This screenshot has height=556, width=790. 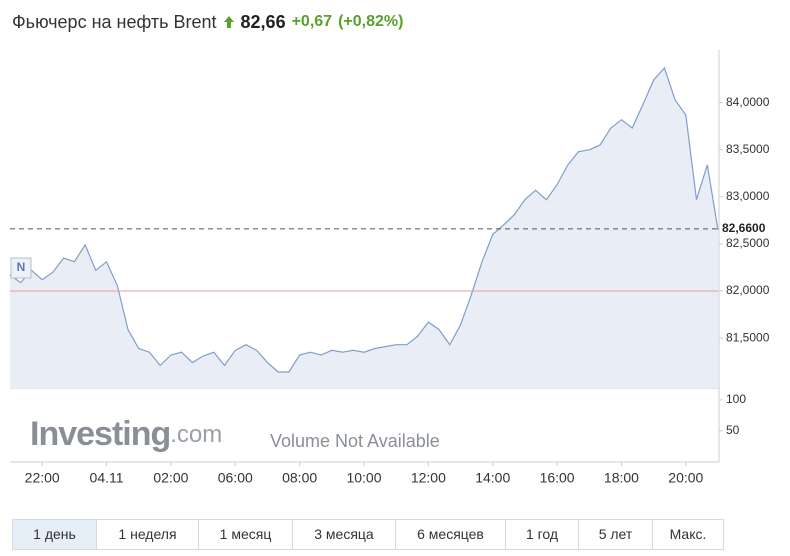 I want to click on x-tick-label: 16:00, so click(x=557, y=478).